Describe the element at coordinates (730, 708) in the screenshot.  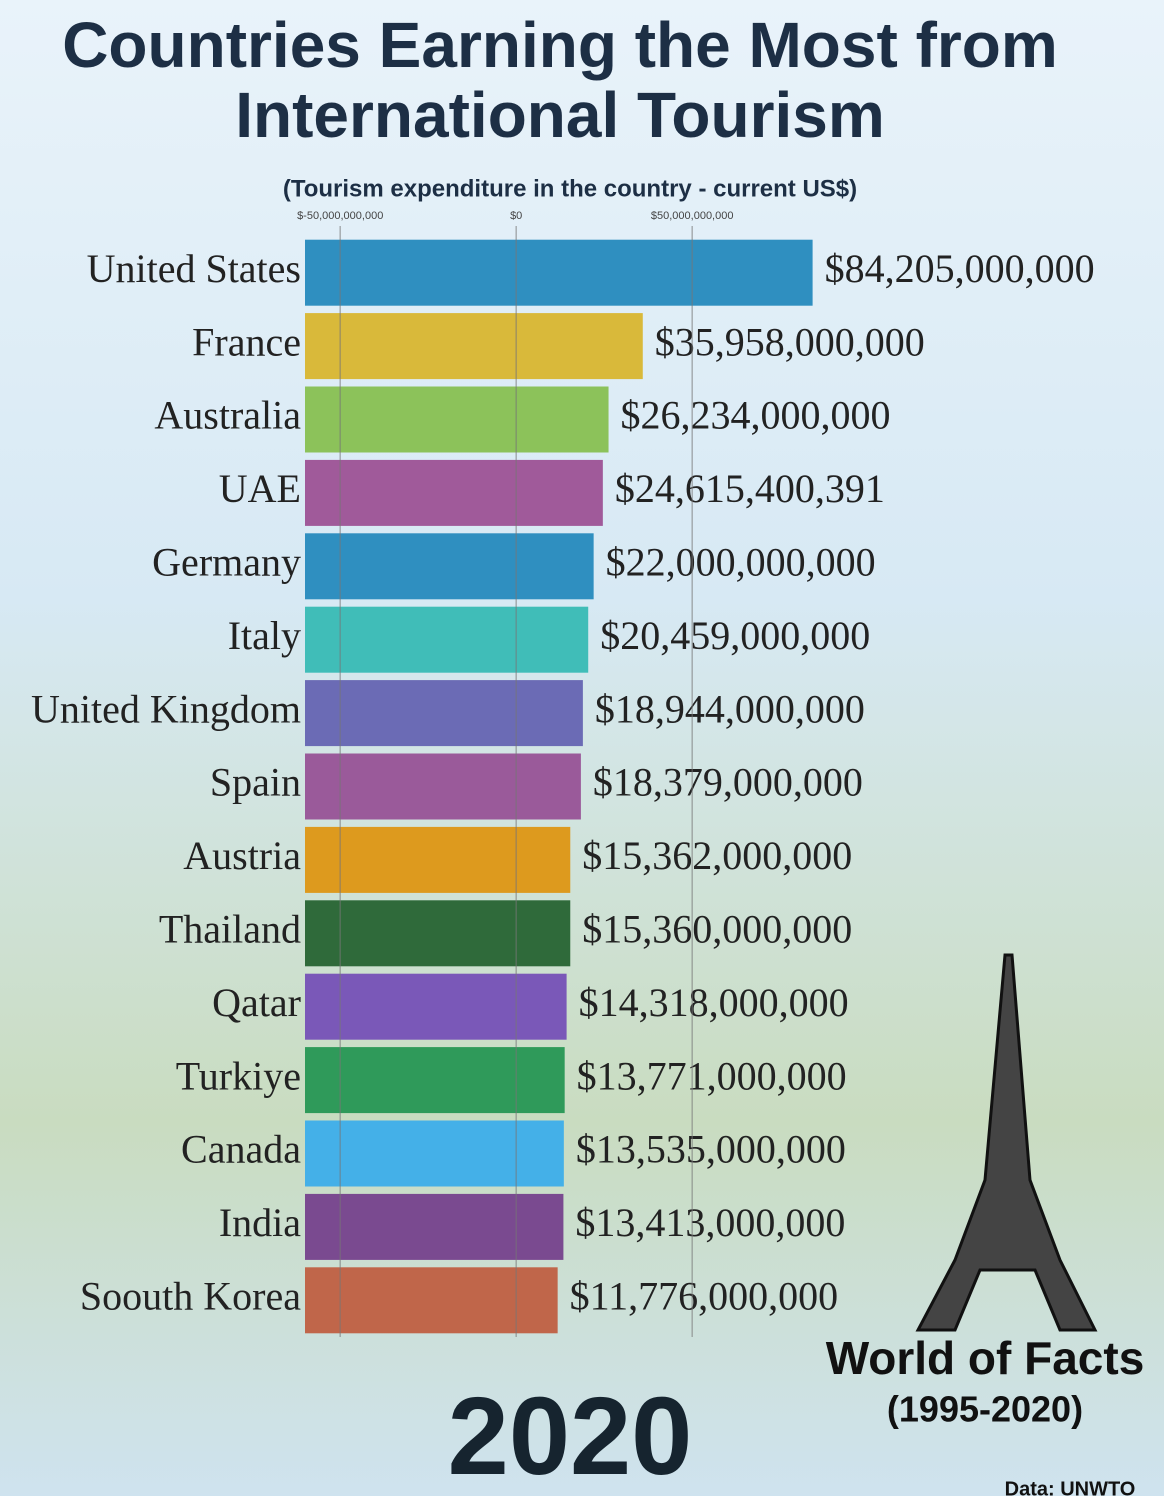
I see `value-label: $18,944,000,000` at that location.